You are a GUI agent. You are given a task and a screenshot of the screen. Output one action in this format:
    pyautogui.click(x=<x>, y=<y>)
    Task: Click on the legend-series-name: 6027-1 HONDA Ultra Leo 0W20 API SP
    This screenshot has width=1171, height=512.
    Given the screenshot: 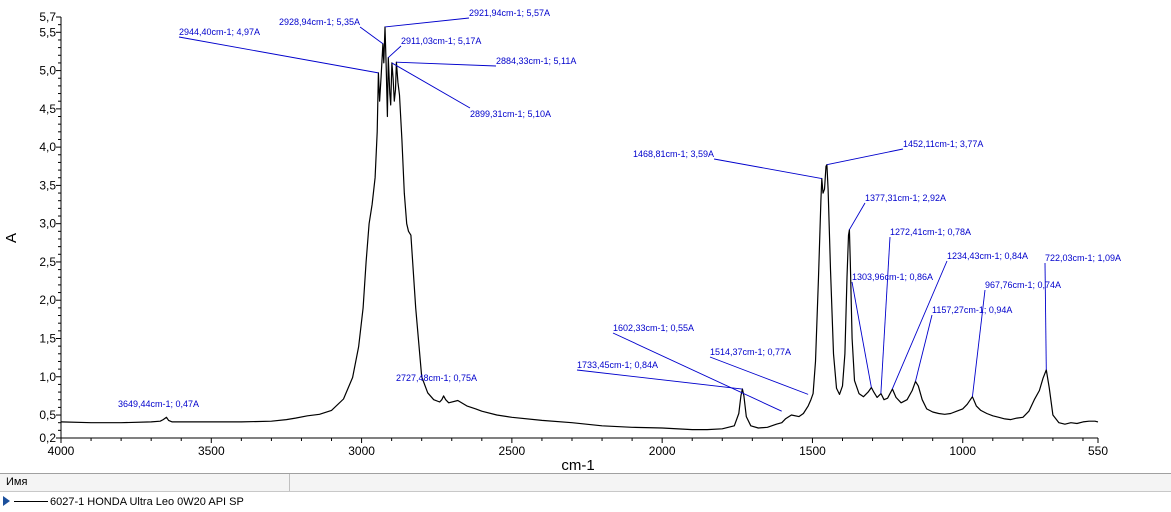 What is the action you would take?
    pyautogui.click(x=147, y=502)
    